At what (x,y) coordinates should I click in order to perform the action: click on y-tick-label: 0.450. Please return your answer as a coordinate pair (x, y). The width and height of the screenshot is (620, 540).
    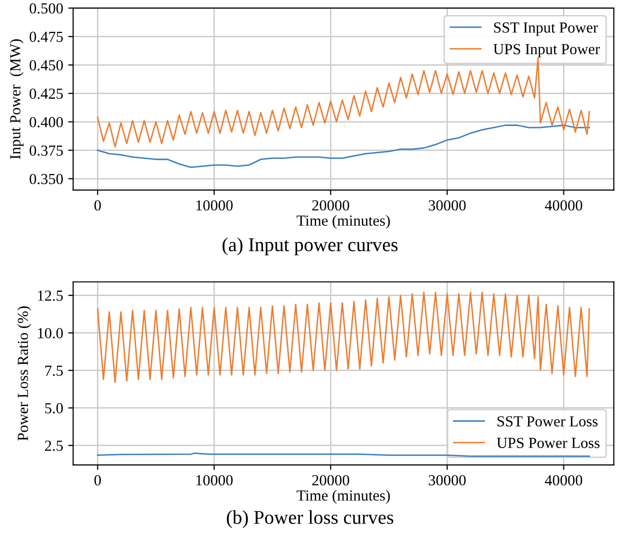
    Looking at the image, I should click on (46, 65).